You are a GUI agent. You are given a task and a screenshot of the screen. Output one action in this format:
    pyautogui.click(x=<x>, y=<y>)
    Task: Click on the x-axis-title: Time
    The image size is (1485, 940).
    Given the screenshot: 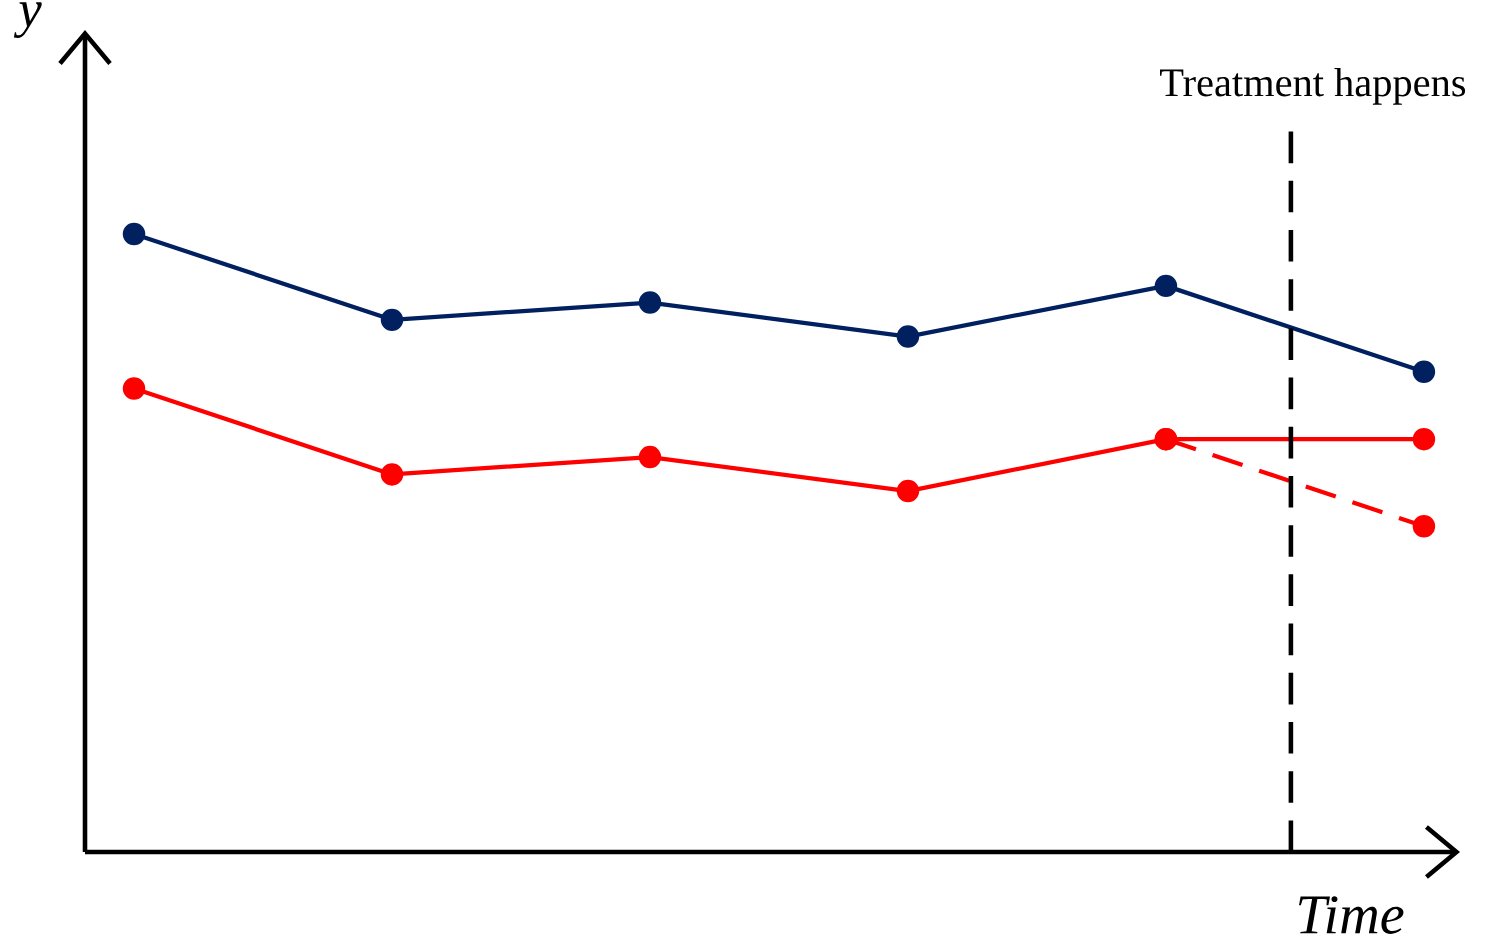 What is the action you would take?
    pyautogui.click(x=1351, y=915)
    